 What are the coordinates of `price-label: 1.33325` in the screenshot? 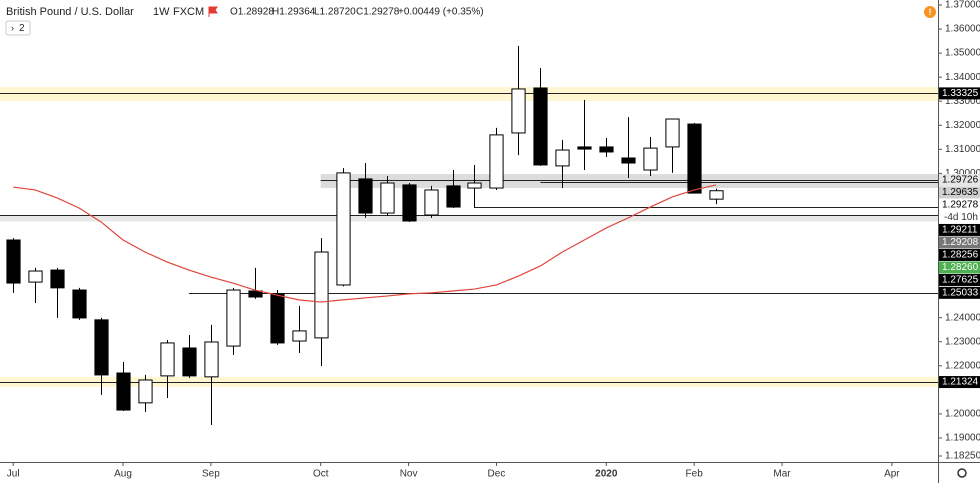 It's located at (960, 93).